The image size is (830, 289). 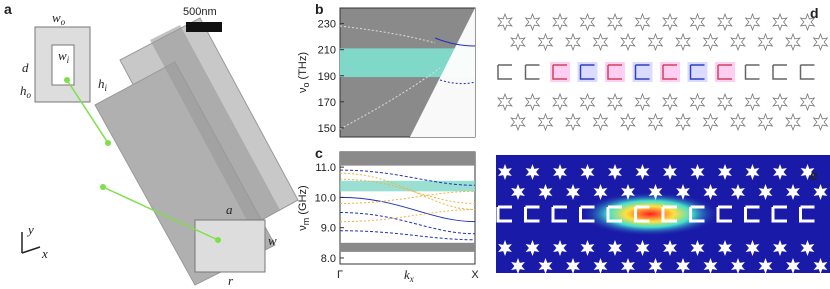 I want to click on band-chart-c: 8.0 9.0 10.0 11.0 νm (GHz) c Γ Xkx, so click(x=388, y=214).